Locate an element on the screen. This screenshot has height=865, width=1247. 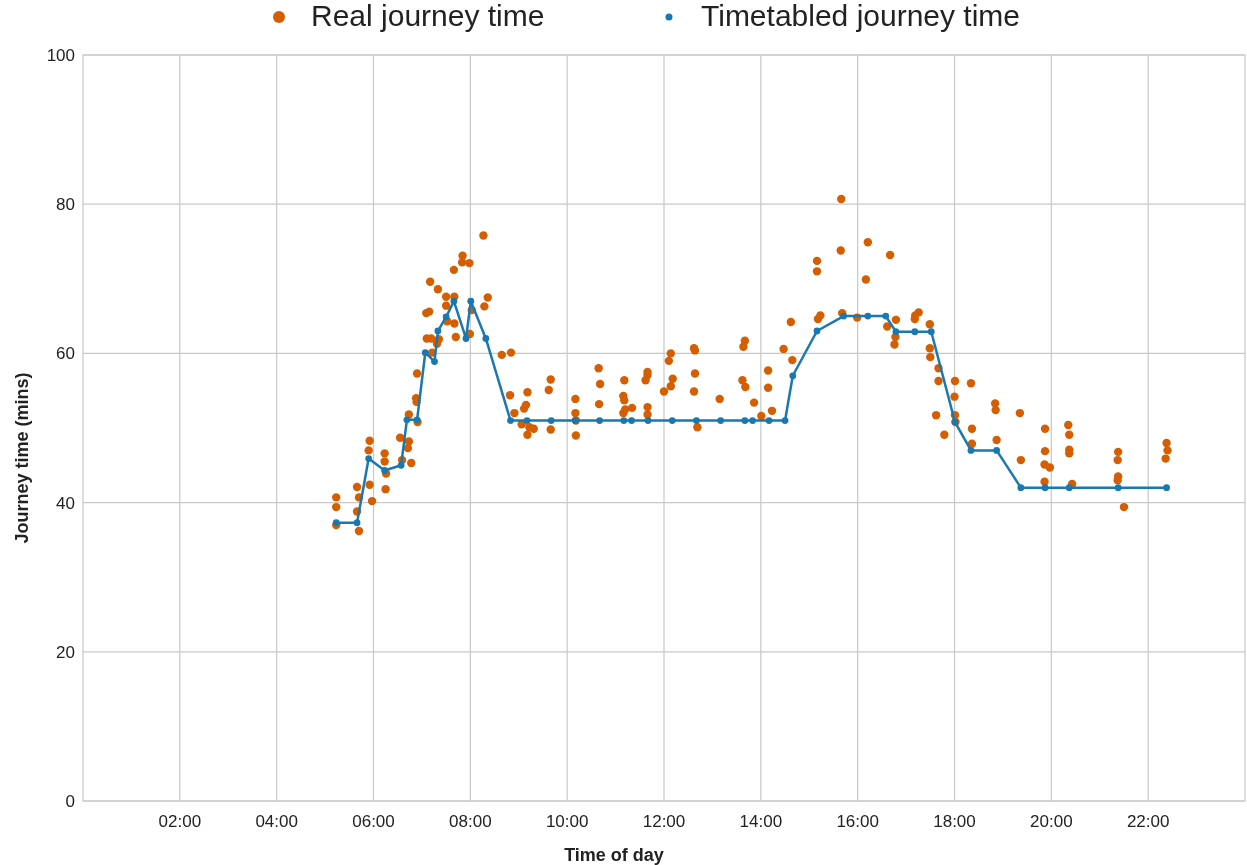
x-axis-title: Time of day is located at coordinates (614, 855).